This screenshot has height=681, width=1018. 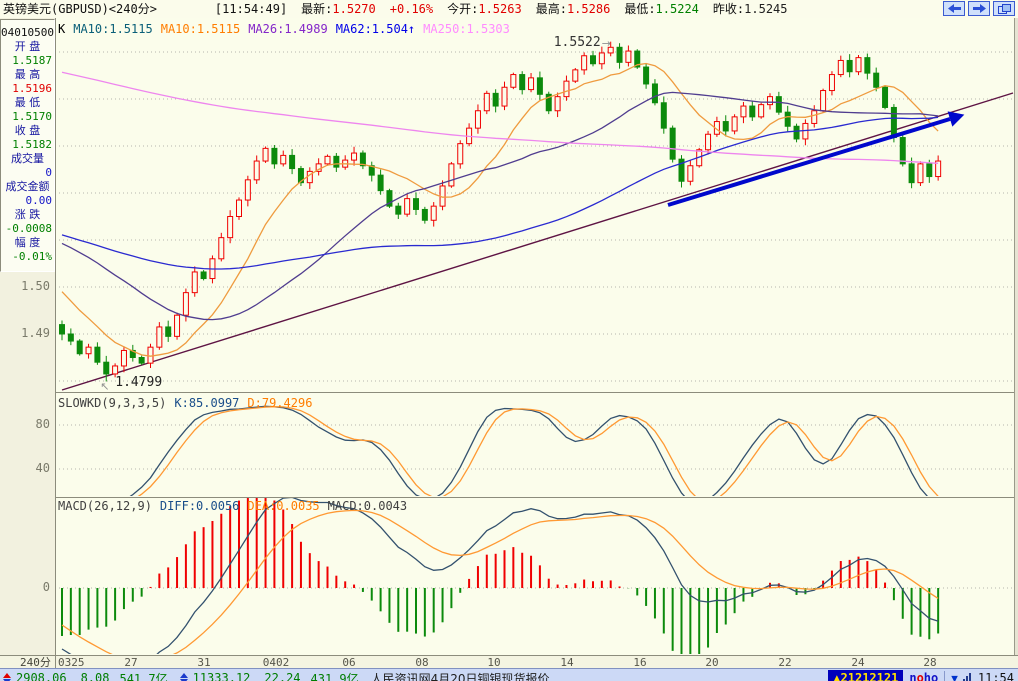 I want to click on symbol-title: 英镑美元(GBPUSD)<240分>, so click(x=80, y=9).